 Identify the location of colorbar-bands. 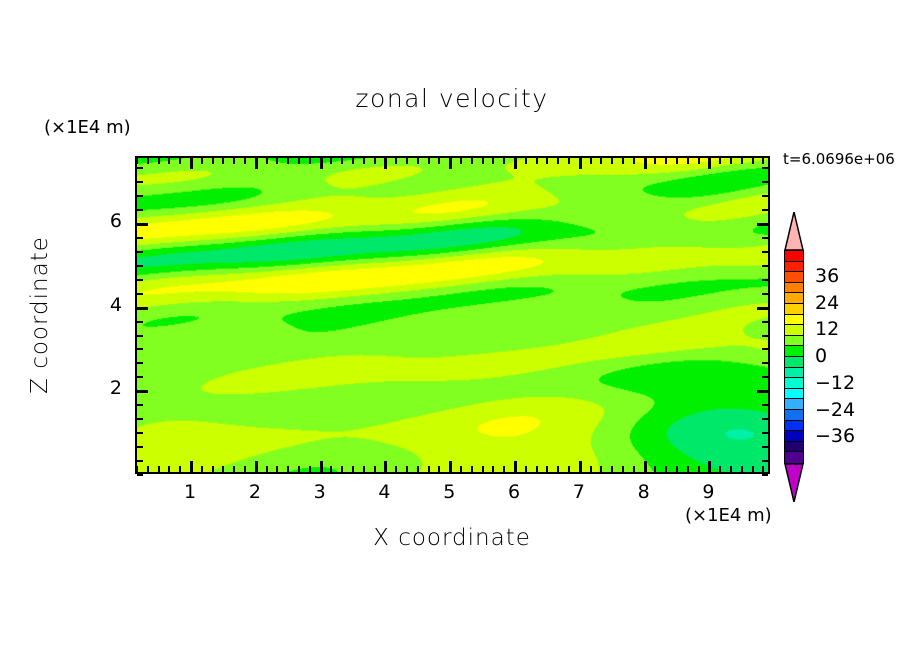
(794, 357).